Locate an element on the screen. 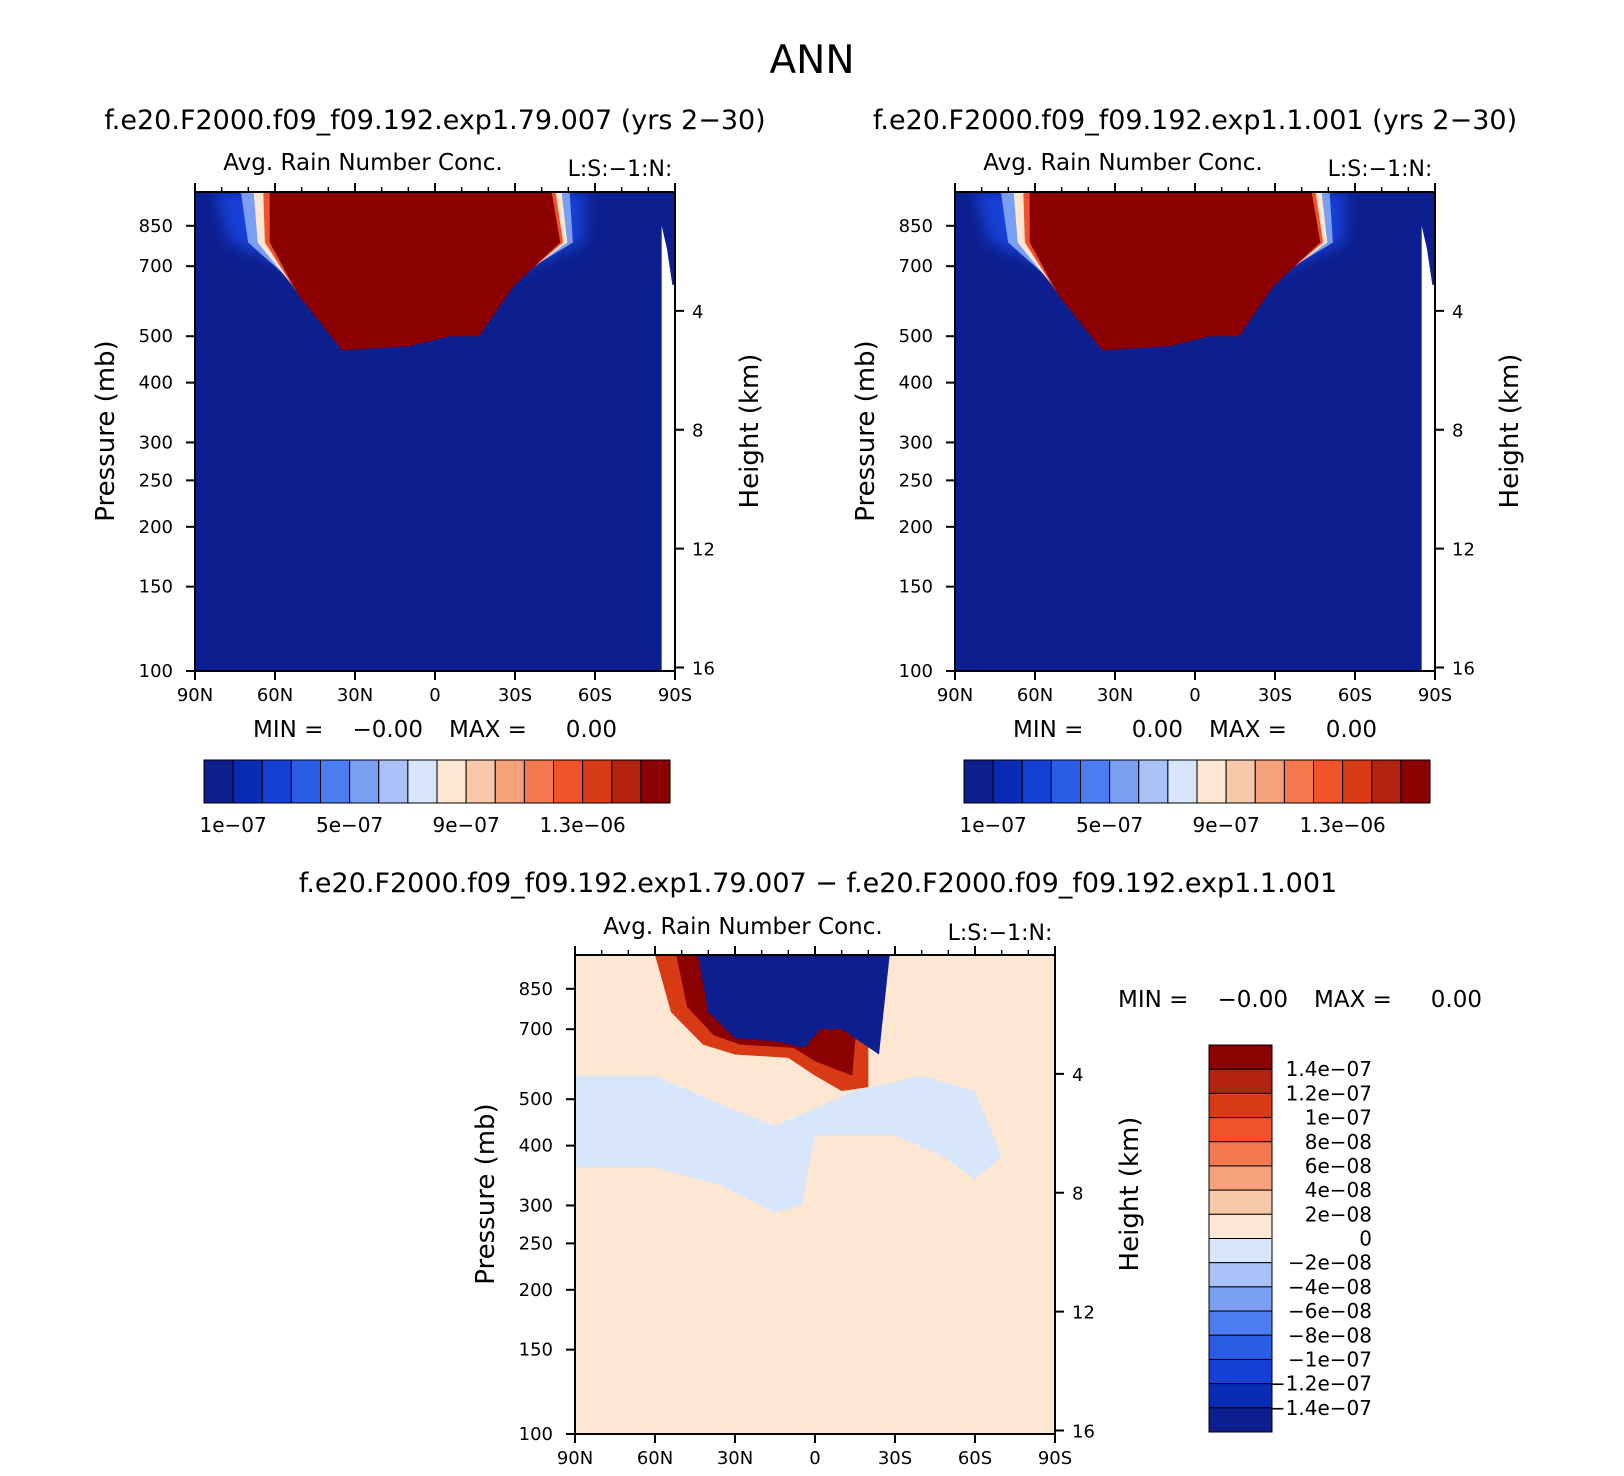  panel-1-y-axis-label: Pressure (mb) is located at coordinates (106, 430).